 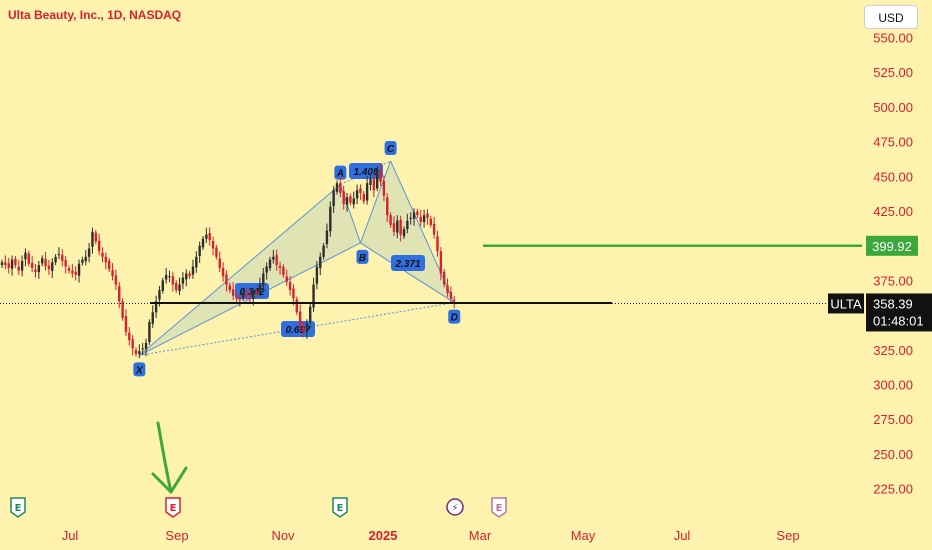 What do you see at coordinates (454, 316) in the screenshot?
I see `pattern-point-d: D` at bounding box center [454, 316].